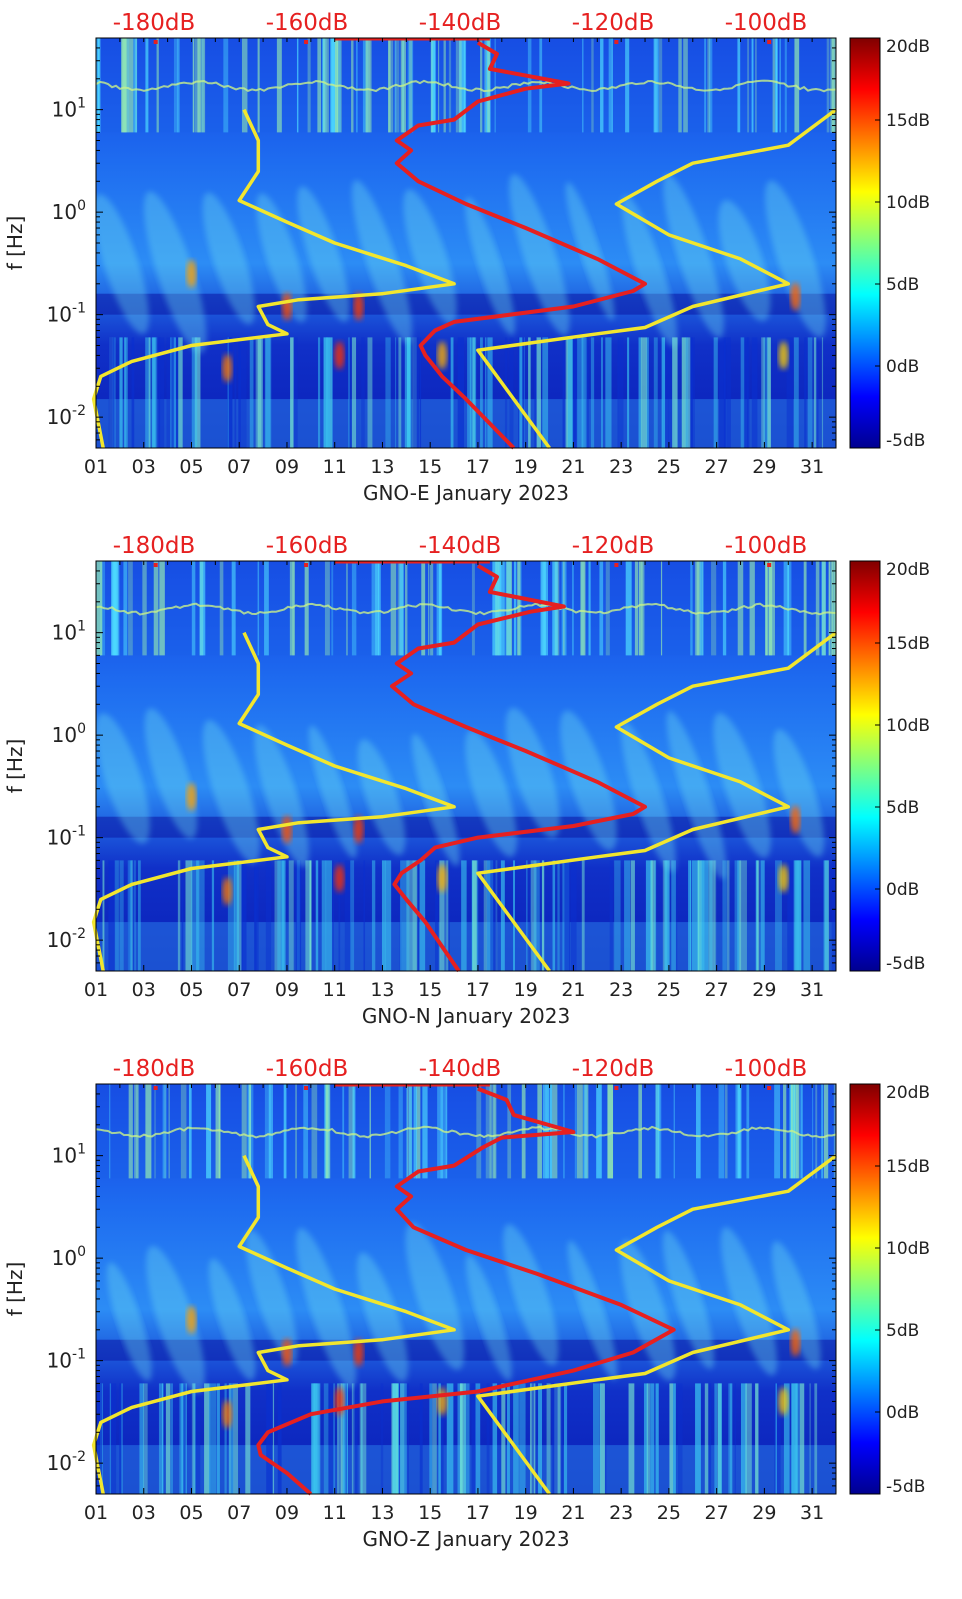 The image size is (962, 1599). What do you see at coordinates (335, 990) in the screenshot?
I see `x-tick-label: 11` at bounding box center [335, 990].